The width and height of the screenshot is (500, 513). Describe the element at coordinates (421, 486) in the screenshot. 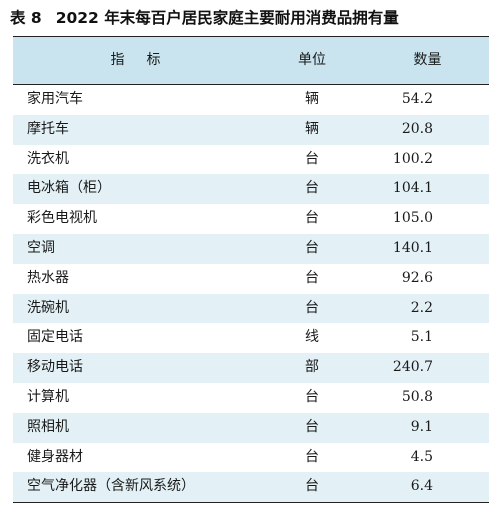

I see `row-value: 6.4` at that location.